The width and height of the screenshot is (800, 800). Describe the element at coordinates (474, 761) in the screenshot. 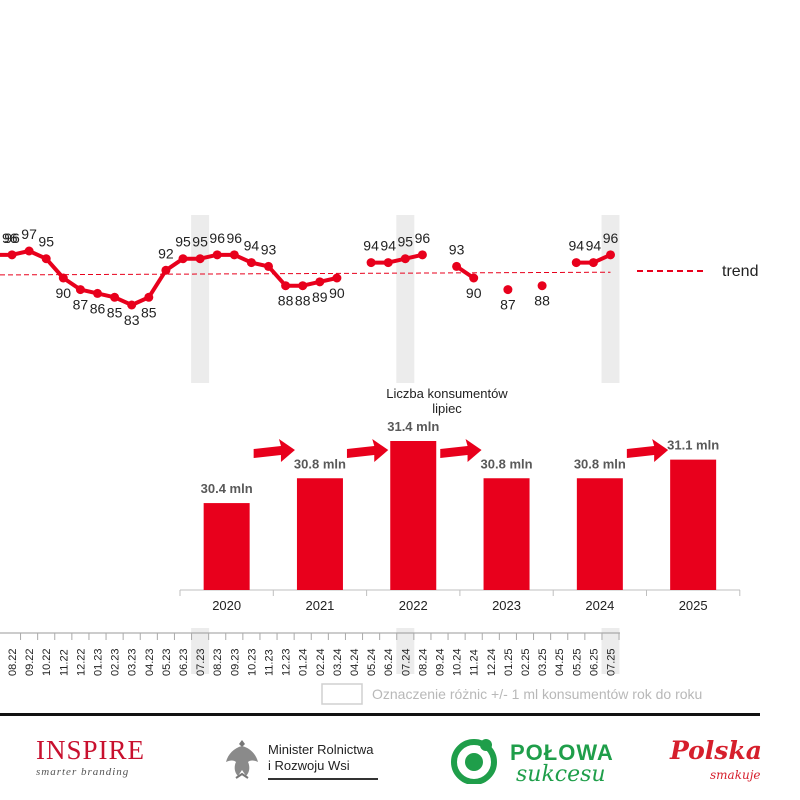

I see `clover-circle-icon` at that location.